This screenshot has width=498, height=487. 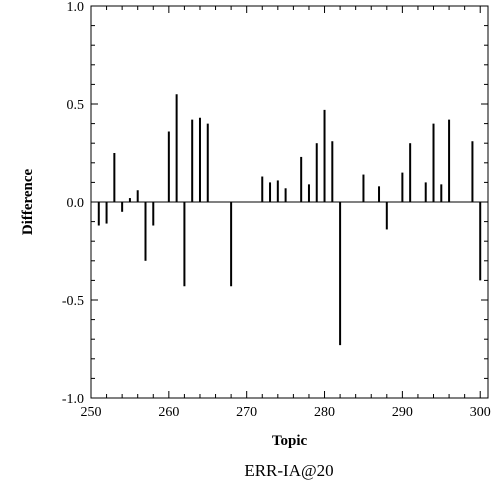 I want to click on y-tick-label: 0.0, so click(x=76, y=203).